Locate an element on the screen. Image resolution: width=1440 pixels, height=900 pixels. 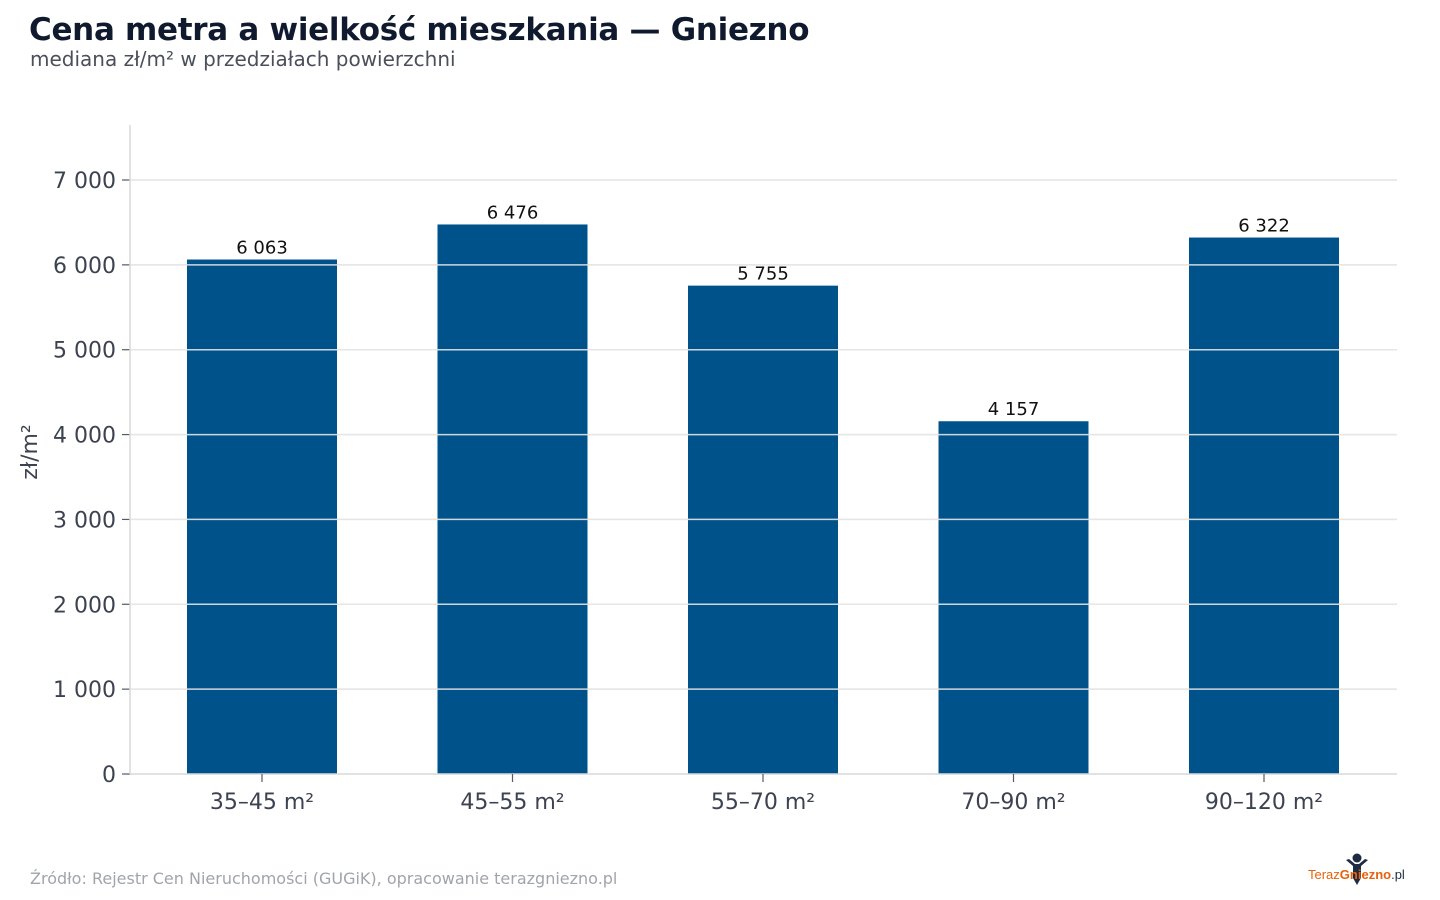
bar-value-label: 6 322 is located at coordinates (1264, 226).